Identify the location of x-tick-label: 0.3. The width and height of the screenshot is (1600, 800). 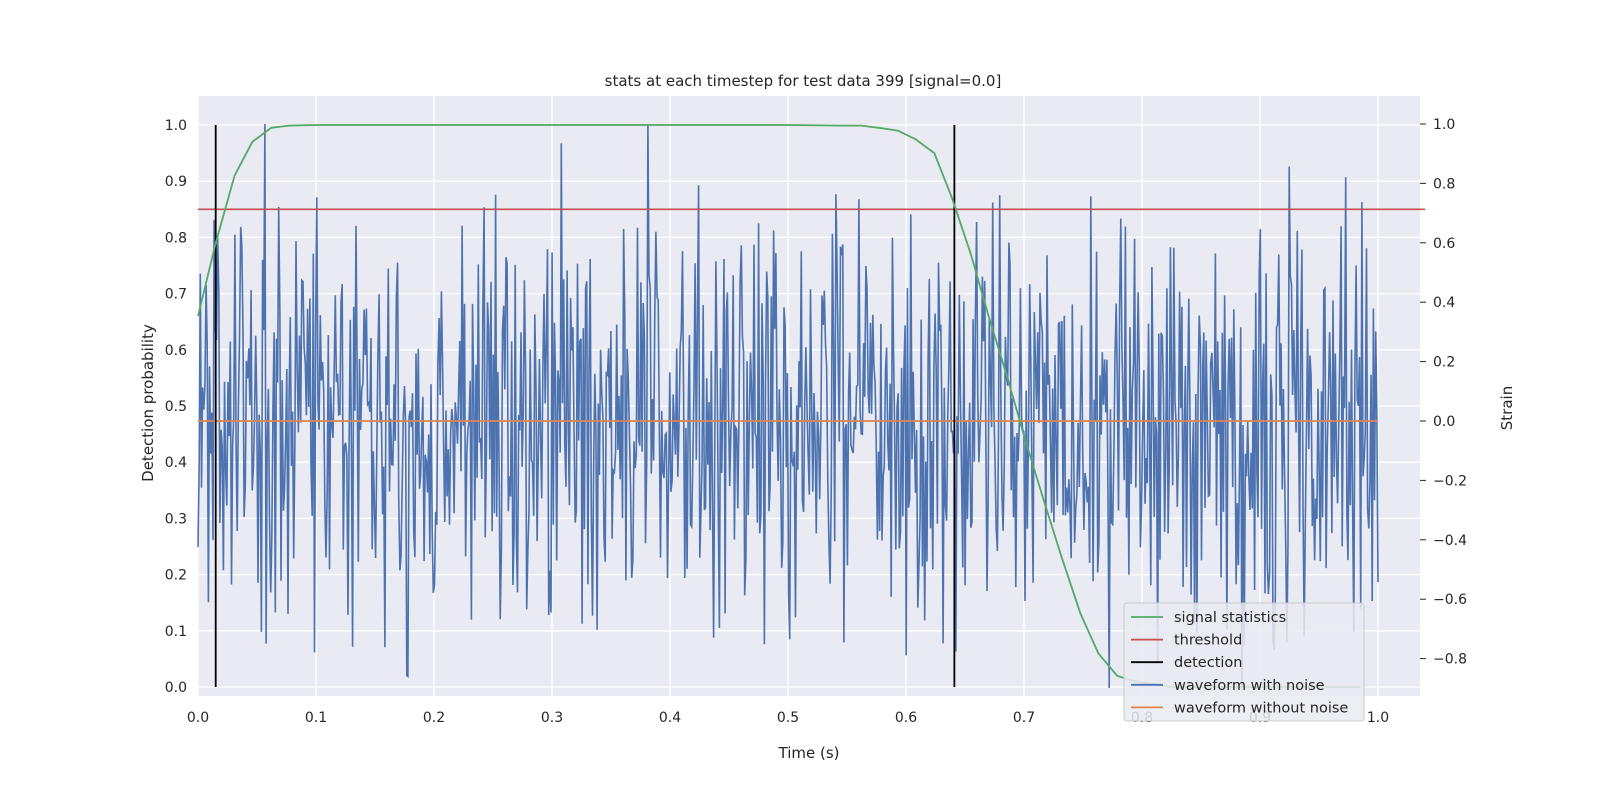
(552, 718).